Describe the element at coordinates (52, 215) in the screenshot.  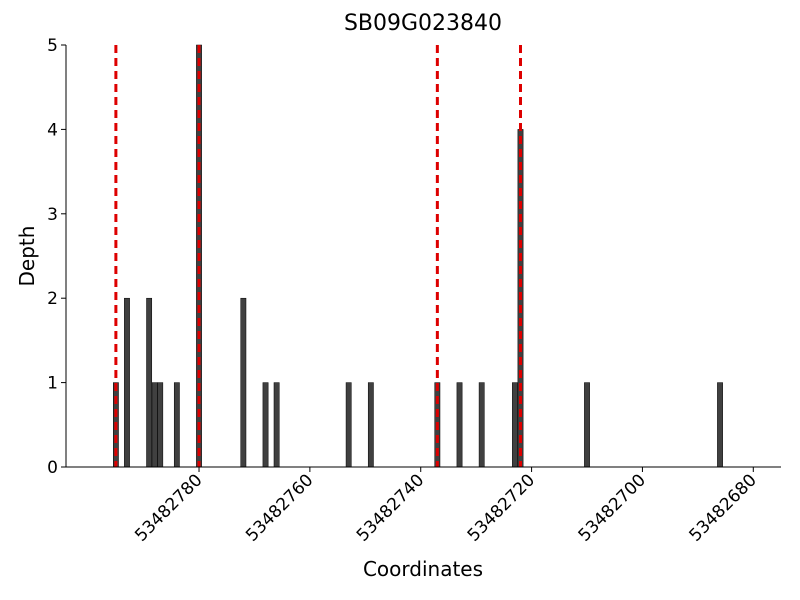
I see `y-tick-label: 3` at that location.